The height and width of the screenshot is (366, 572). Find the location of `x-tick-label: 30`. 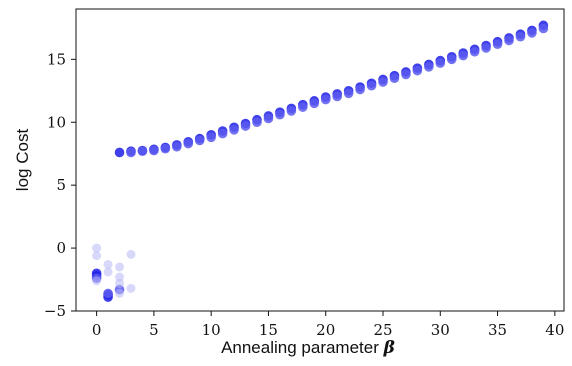

x-tick-label: 30 is located at coordinates (440, 330).